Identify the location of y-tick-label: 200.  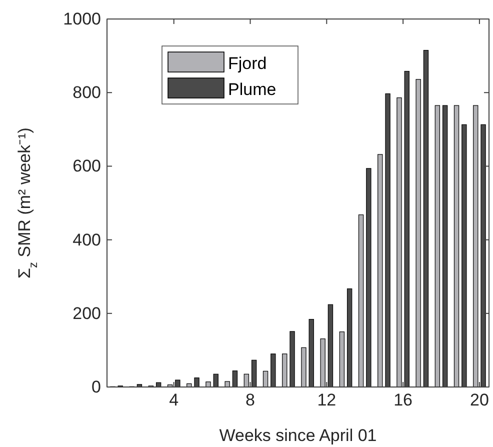
(86, 313).